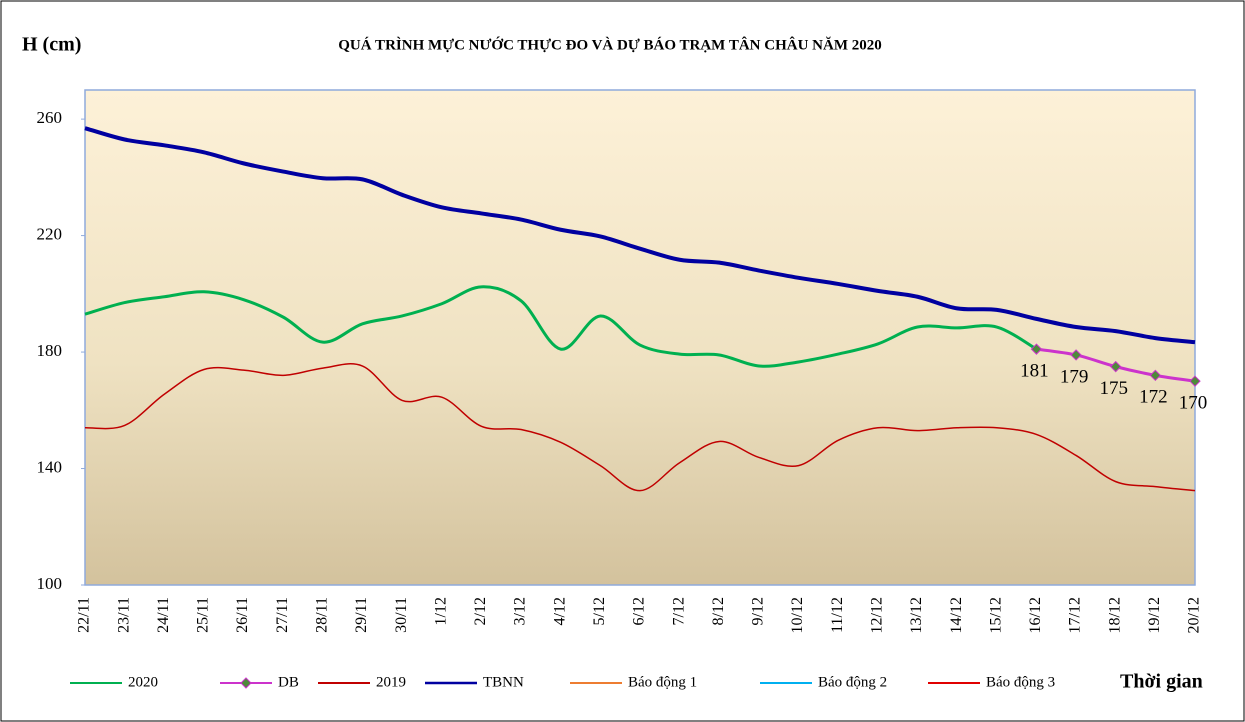 The height and width of the screenshot is (722, 1245). Describe the element at coordinates (1034, 371) in the screenshot. I see `data-label: 181` at that location.